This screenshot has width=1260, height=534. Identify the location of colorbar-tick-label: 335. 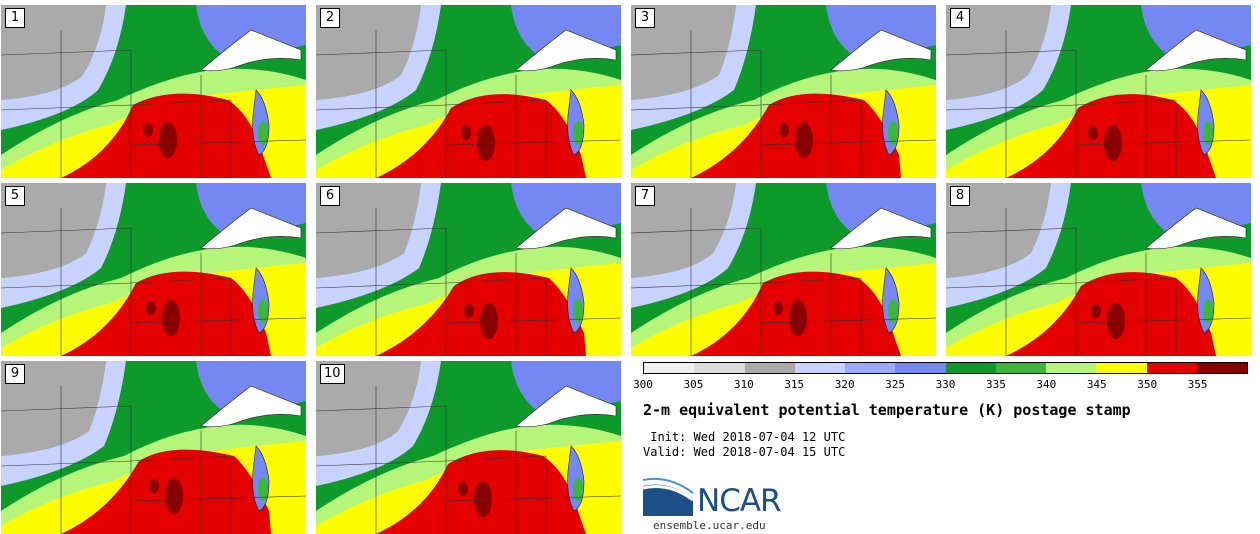
(995, 384).